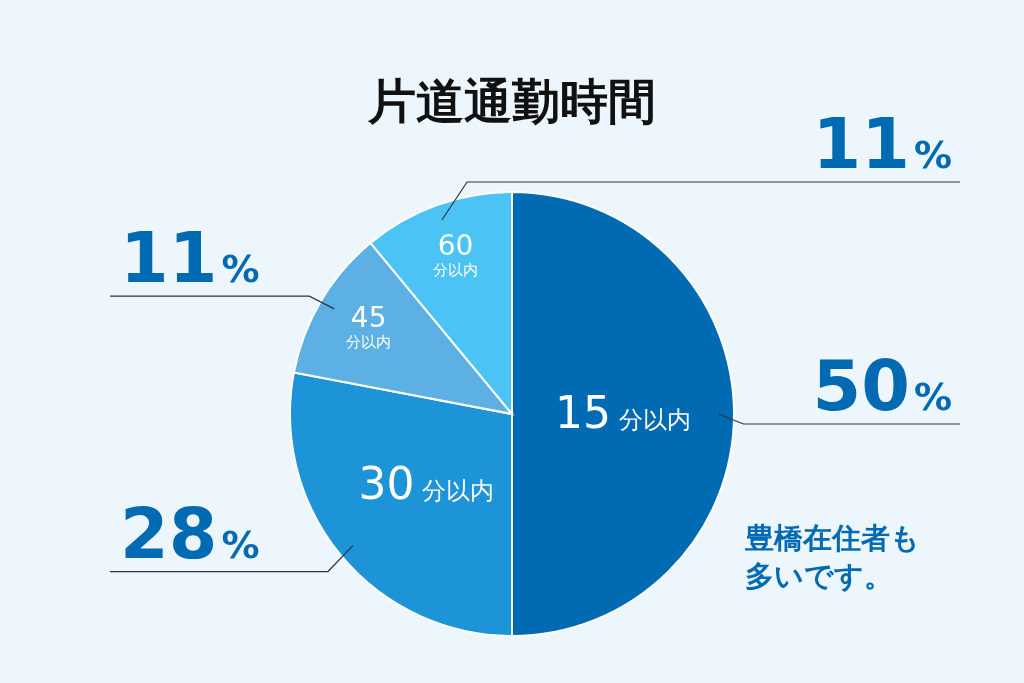 The width and height of the screenshot is (1024, 683). Describe the element at coordinates (511, 101) in the screenshot. I see `chart-title: 片道通勤時間` at that location.